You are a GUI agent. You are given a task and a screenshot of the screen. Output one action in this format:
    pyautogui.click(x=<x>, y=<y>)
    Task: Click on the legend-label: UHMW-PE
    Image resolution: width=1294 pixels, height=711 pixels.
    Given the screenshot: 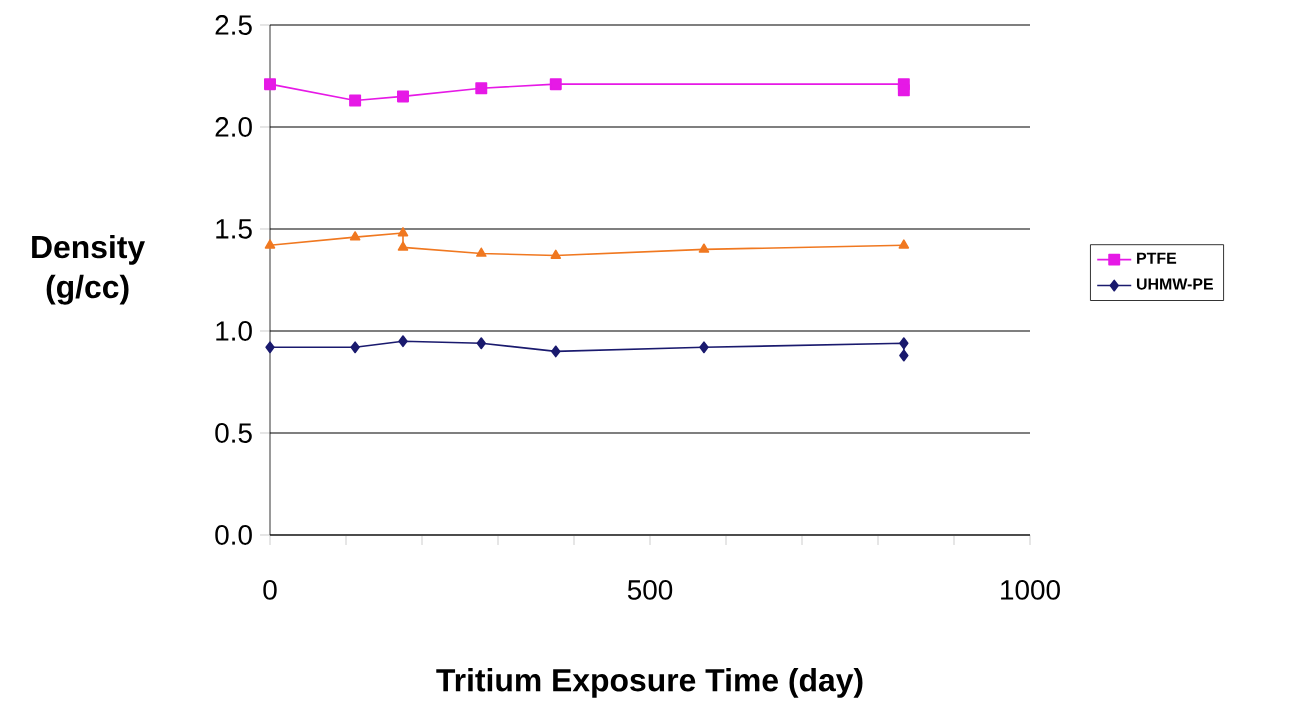 What is the action you would take?
    pyautogui.click(x=1174, y=284)
    